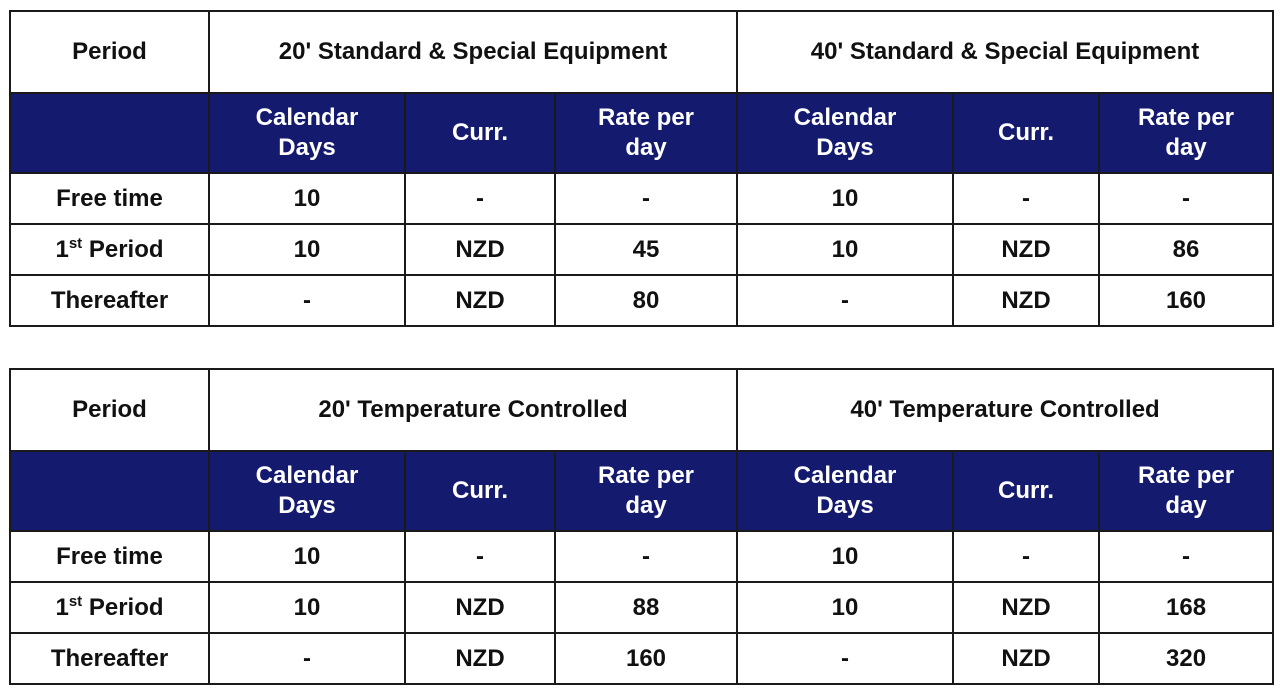 This screenshot has height=696, width=1280. I want to click on value-cell: 80, so click(646, 300).